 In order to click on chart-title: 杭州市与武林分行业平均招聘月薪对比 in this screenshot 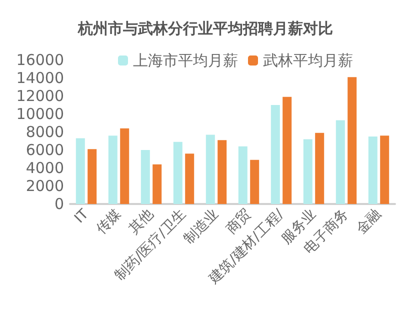, I will do `click(205, 29)`.